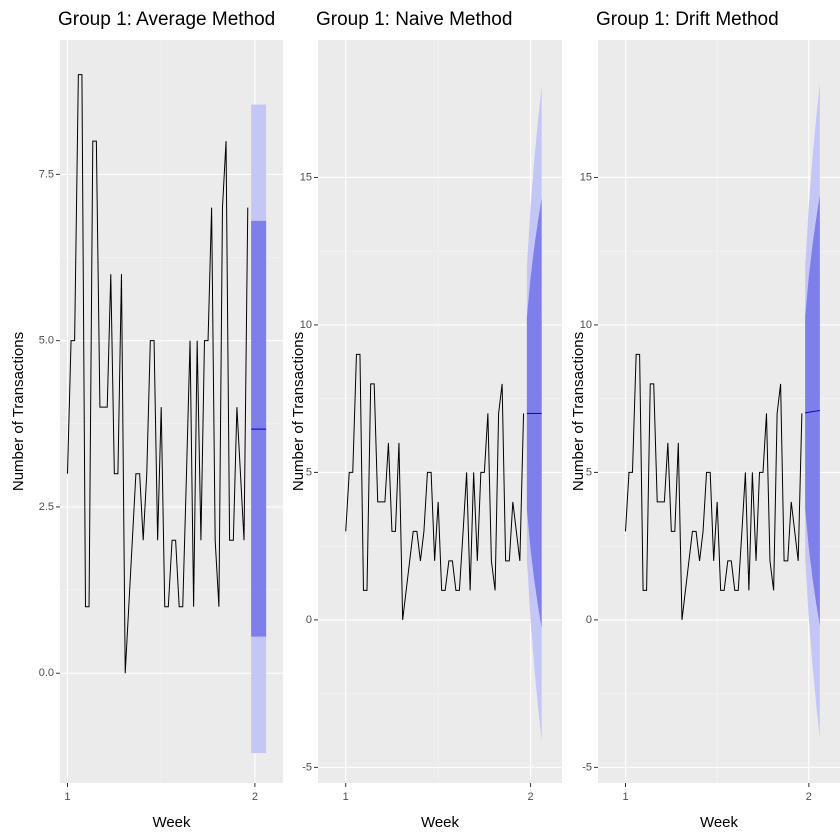  Describe the element at coordinates (46, 673) in the screenshot. I see `y-tick-label: 0.0` at that location.